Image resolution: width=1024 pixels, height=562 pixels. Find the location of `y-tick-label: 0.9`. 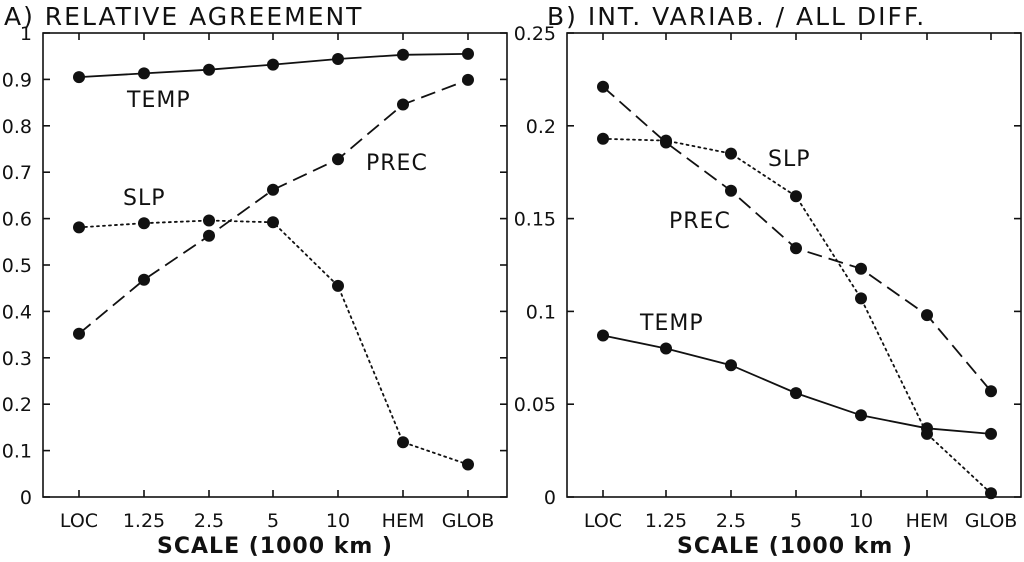

y-tick-label: 0.9 is located at coordinates (17, 80).